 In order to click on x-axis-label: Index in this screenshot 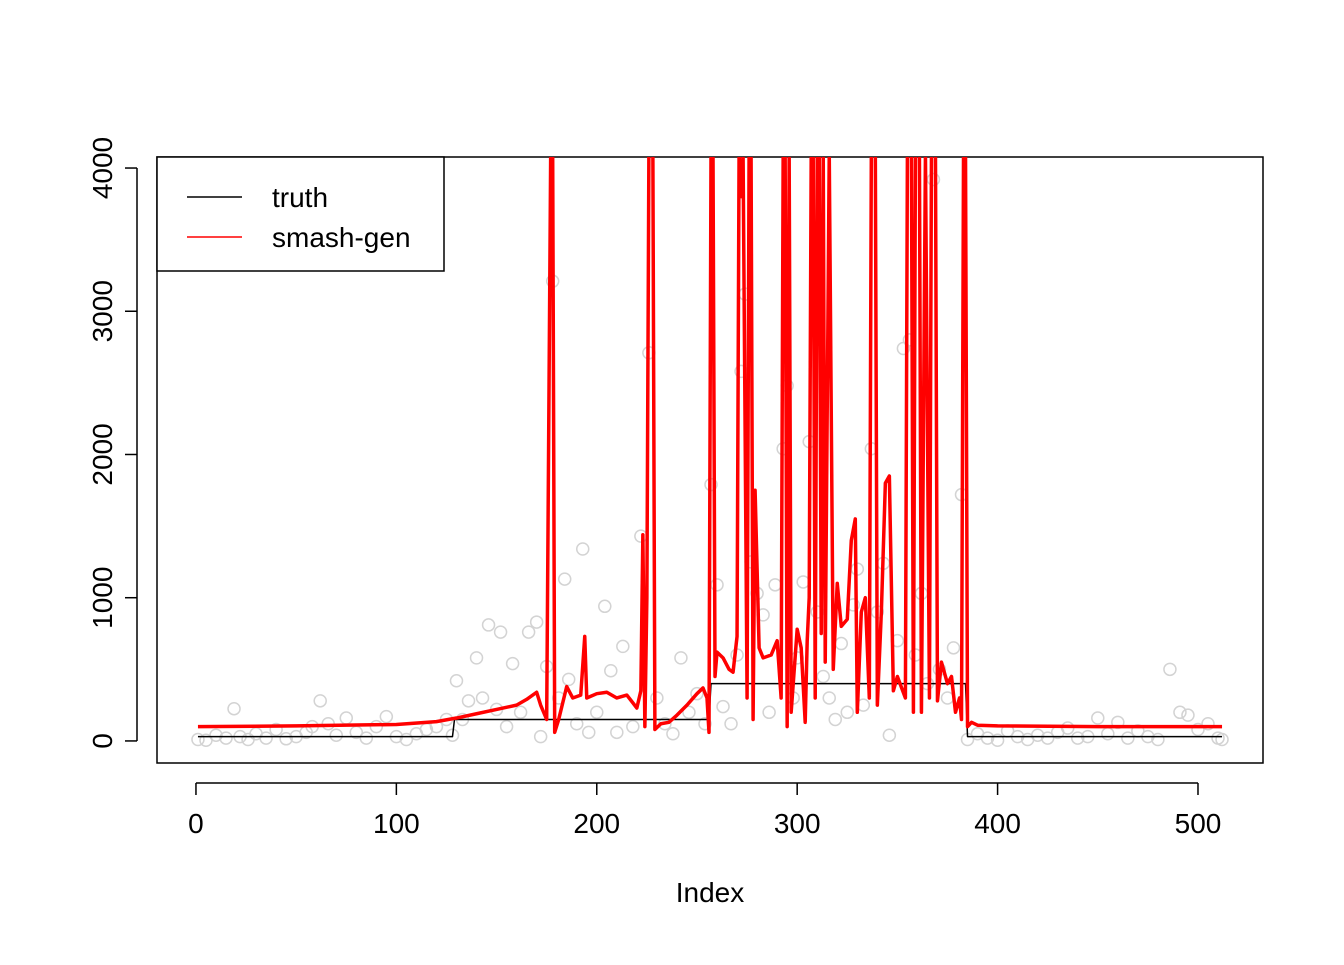, I will do `click(710, 892)`.